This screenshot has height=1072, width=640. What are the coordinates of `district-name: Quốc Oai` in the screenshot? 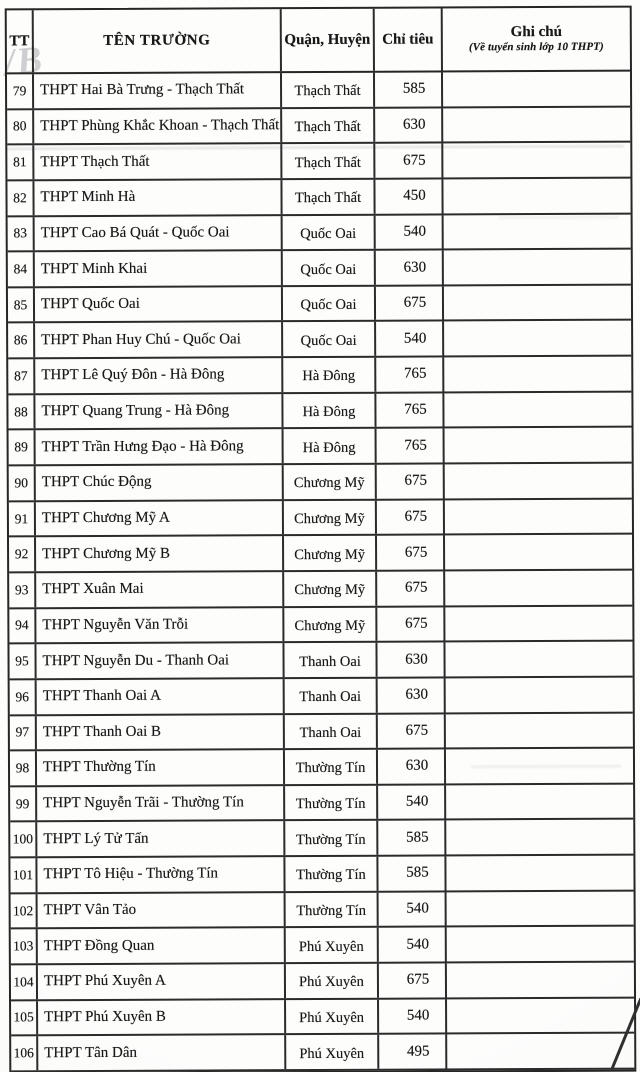 It's located at (328, 305).